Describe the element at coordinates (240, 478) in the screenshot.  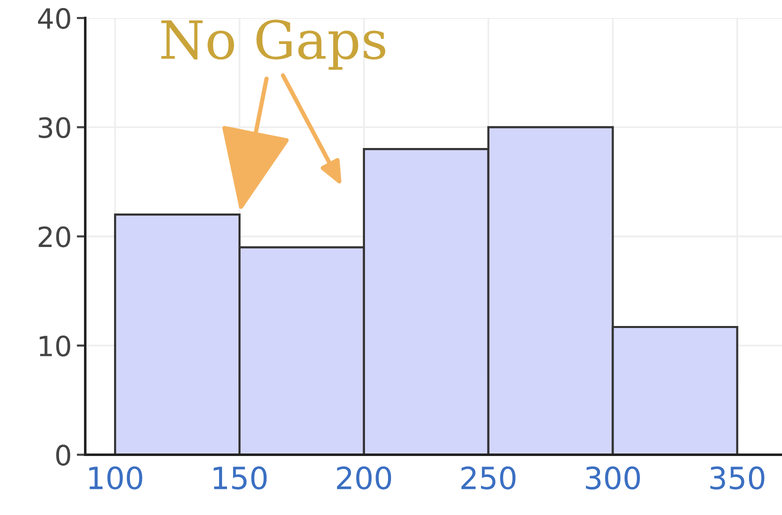
I see `x-tick-label: 150` at that location.